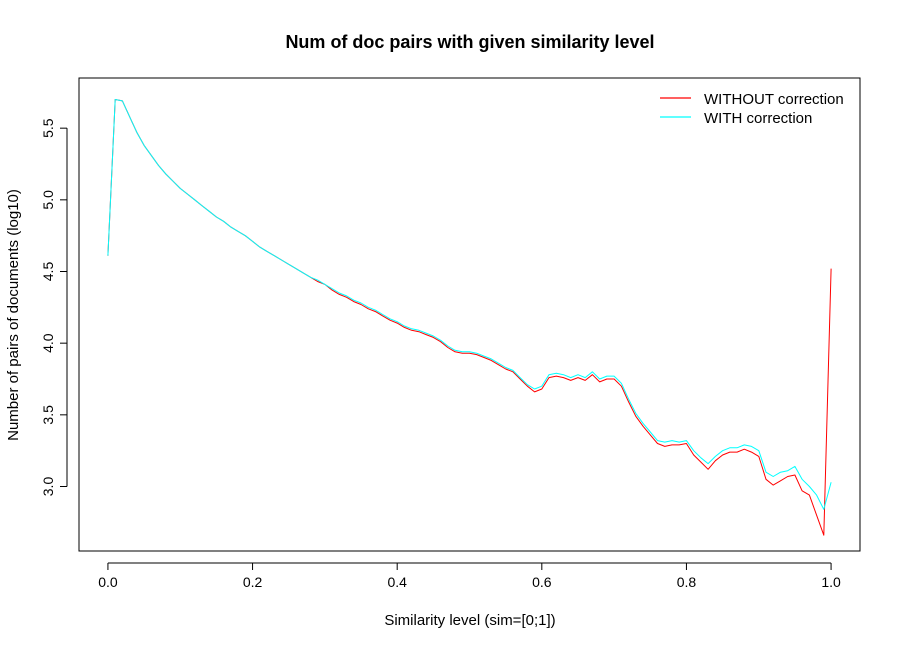  I want to click on x-tick-label: 0.2, so click(253, 582).